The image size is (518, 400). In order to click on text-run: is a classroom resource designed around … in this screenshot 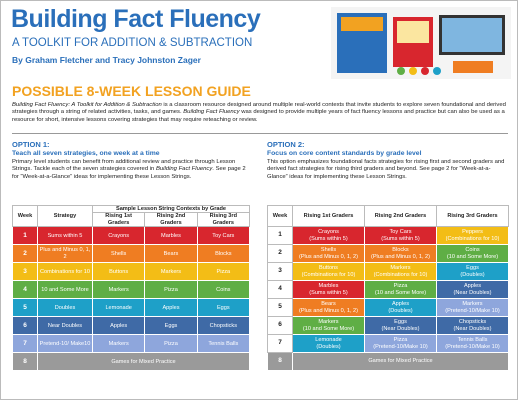, I will do `click(259, 109)`.